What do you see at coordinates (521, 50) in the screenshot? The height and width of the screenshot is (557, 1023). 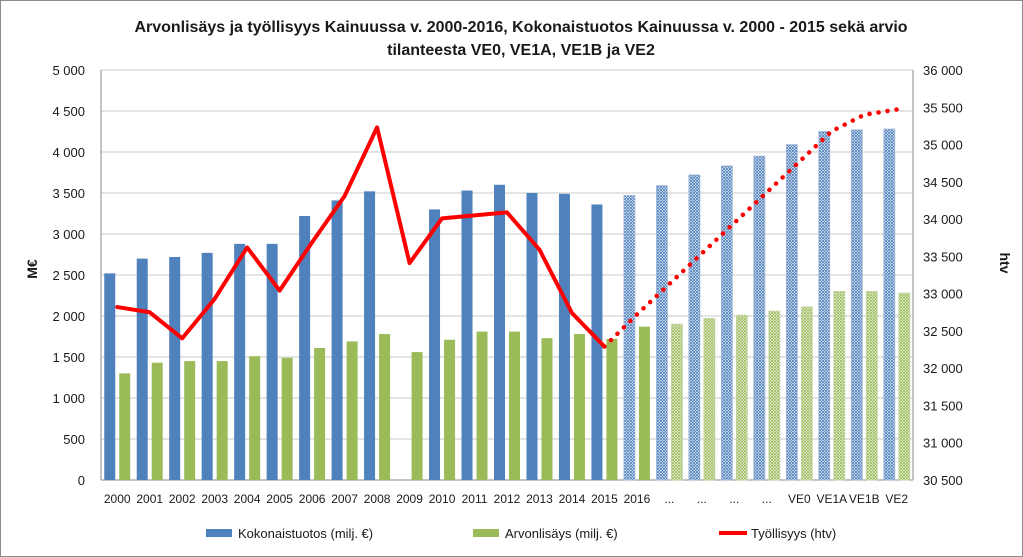 I see `chart-title-line-2: tilanteesta VE0, VE1A, VE1B ja VE2` at bounding box center [521, 50].